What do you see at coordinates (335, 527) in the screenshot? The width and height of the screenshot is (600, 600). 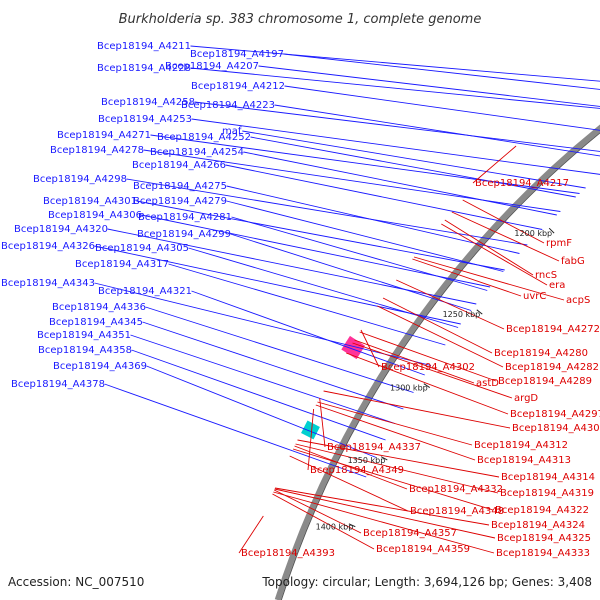 I see `scale-tick-label: 1400 kbp` at bounding box center [335, 527].